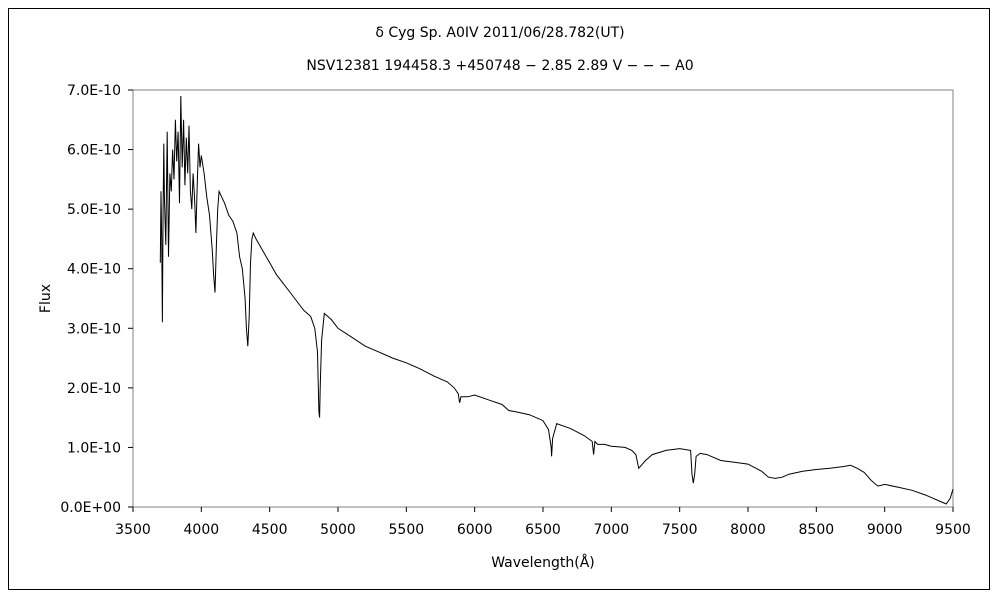 This screenshot has width=1000, height=600. Describe the element at coordinates (407, 530) in the screenshot. I see `x-tick-label: 5500` at that location.